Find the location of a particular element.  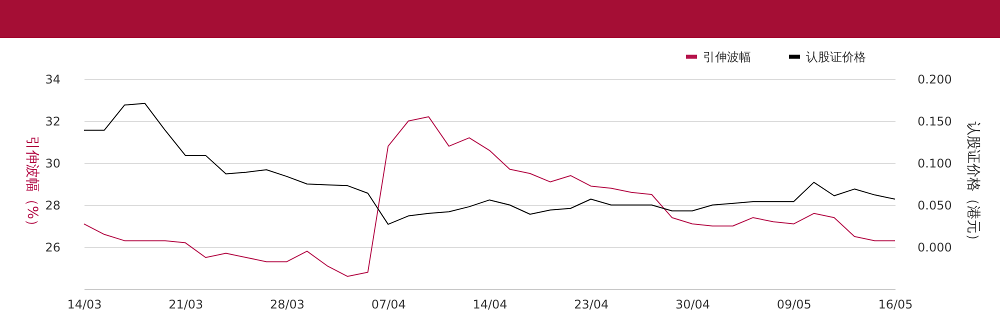

y2-tick-label: 0.050 is located at coordinates (935, 205).